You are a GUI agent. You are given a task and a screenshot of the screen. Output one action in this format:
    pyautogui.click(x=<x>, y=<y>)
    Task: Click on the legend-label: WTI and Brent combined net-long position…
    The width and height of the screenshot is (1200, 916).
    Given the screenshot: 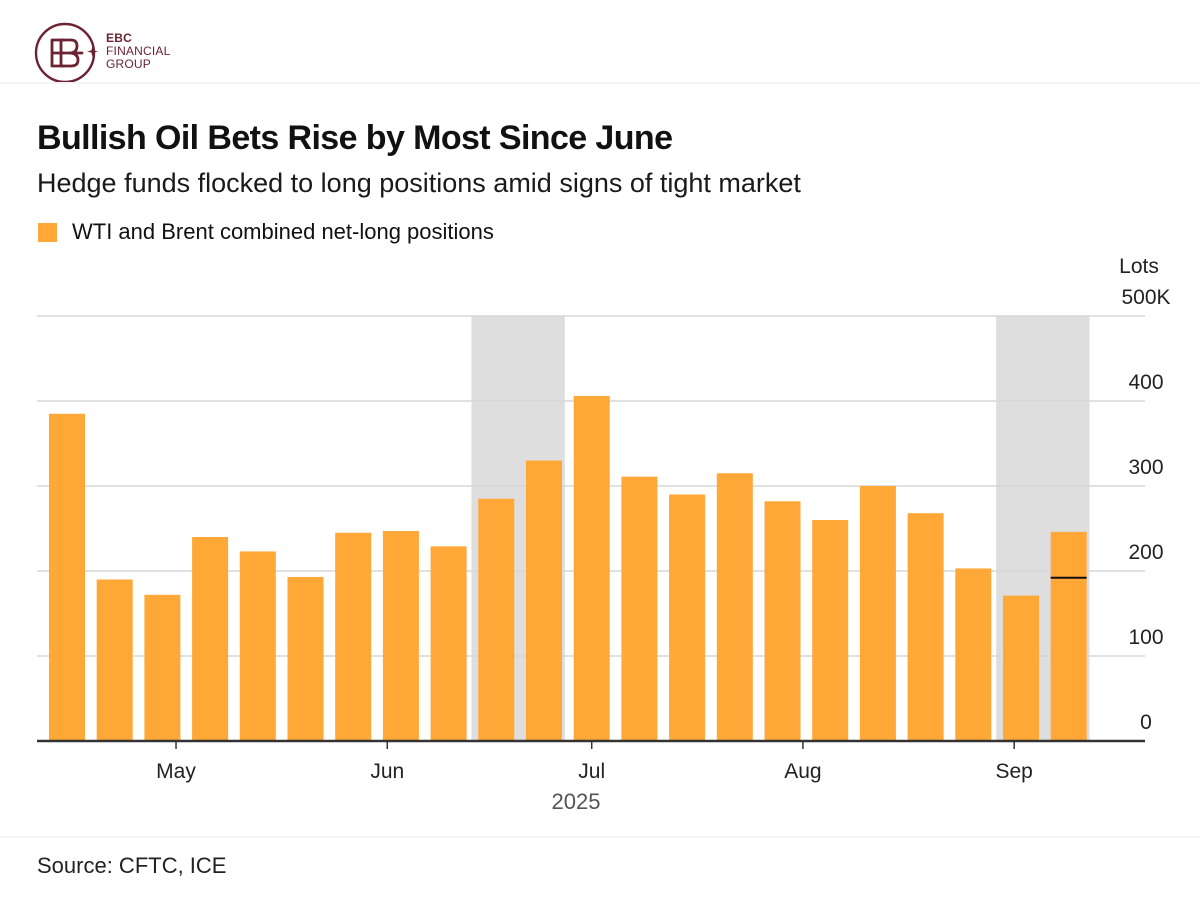 What is the action you would take?
    pyautogui.click(x=283, y=231)
    